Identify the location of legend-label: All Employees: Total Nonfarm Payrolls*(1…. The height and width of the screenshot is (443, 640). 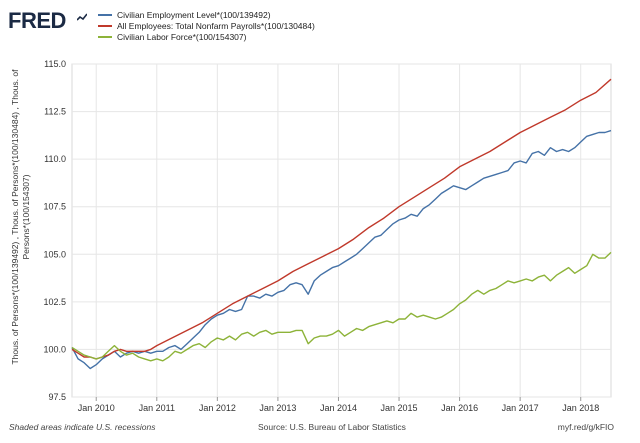
(216, 25).